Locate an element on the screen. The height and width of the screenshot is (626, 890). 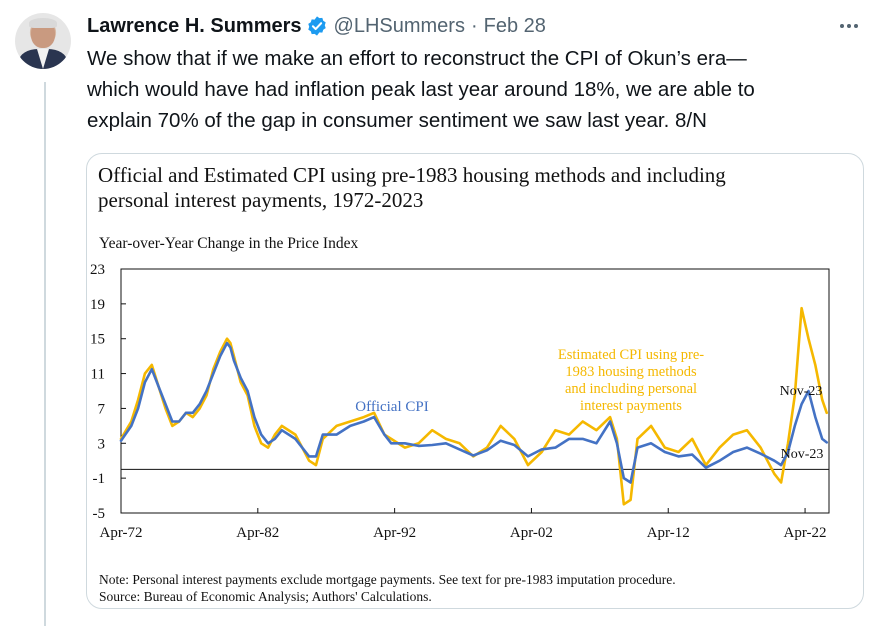
chart-title-line: personal interest payments, 1972-2023 is located at coordinates (261, 200).